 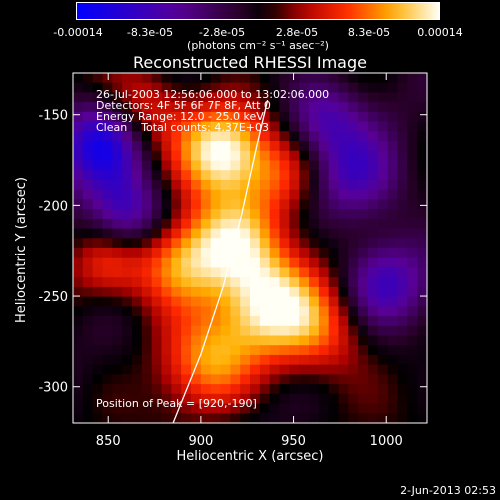 I want to click on colorbar-tick-label: -0.00014, so click(x=78, y=32).